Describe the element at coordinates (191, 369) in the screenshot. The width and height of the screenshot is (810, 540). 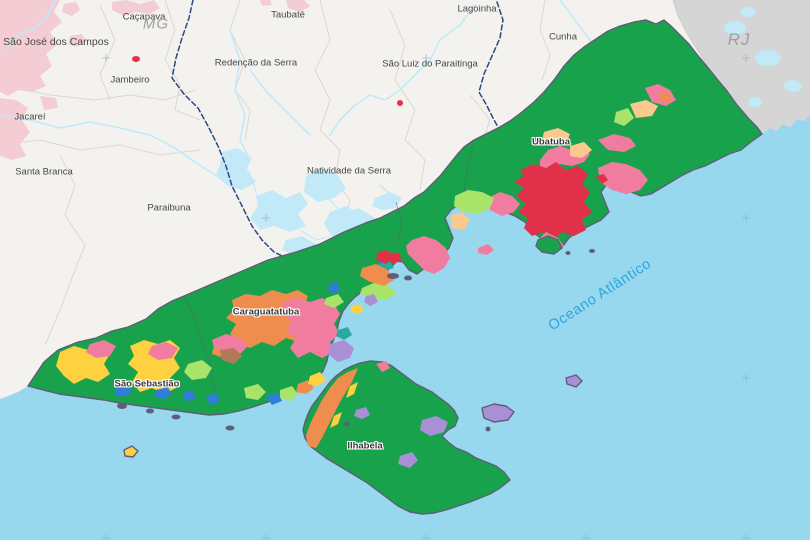
I see `landuse-sao-sebastiao` at that location.